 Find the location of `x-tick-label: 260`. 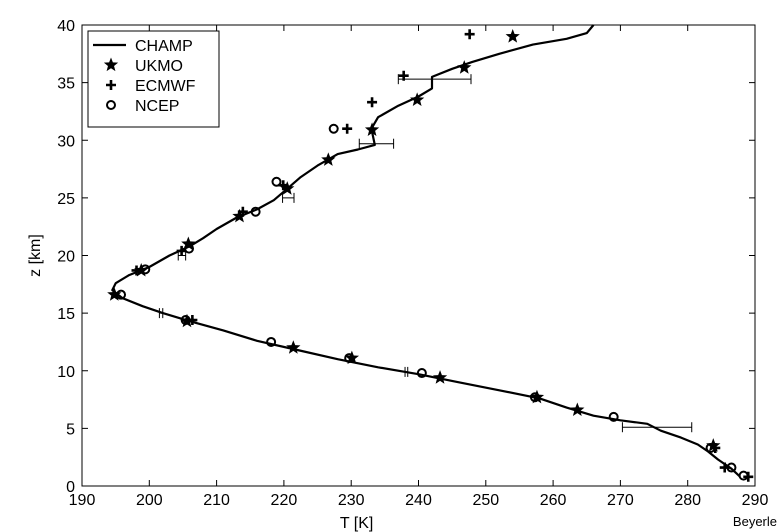

x-tick-label: 260 is located at coordinates (553, 500).